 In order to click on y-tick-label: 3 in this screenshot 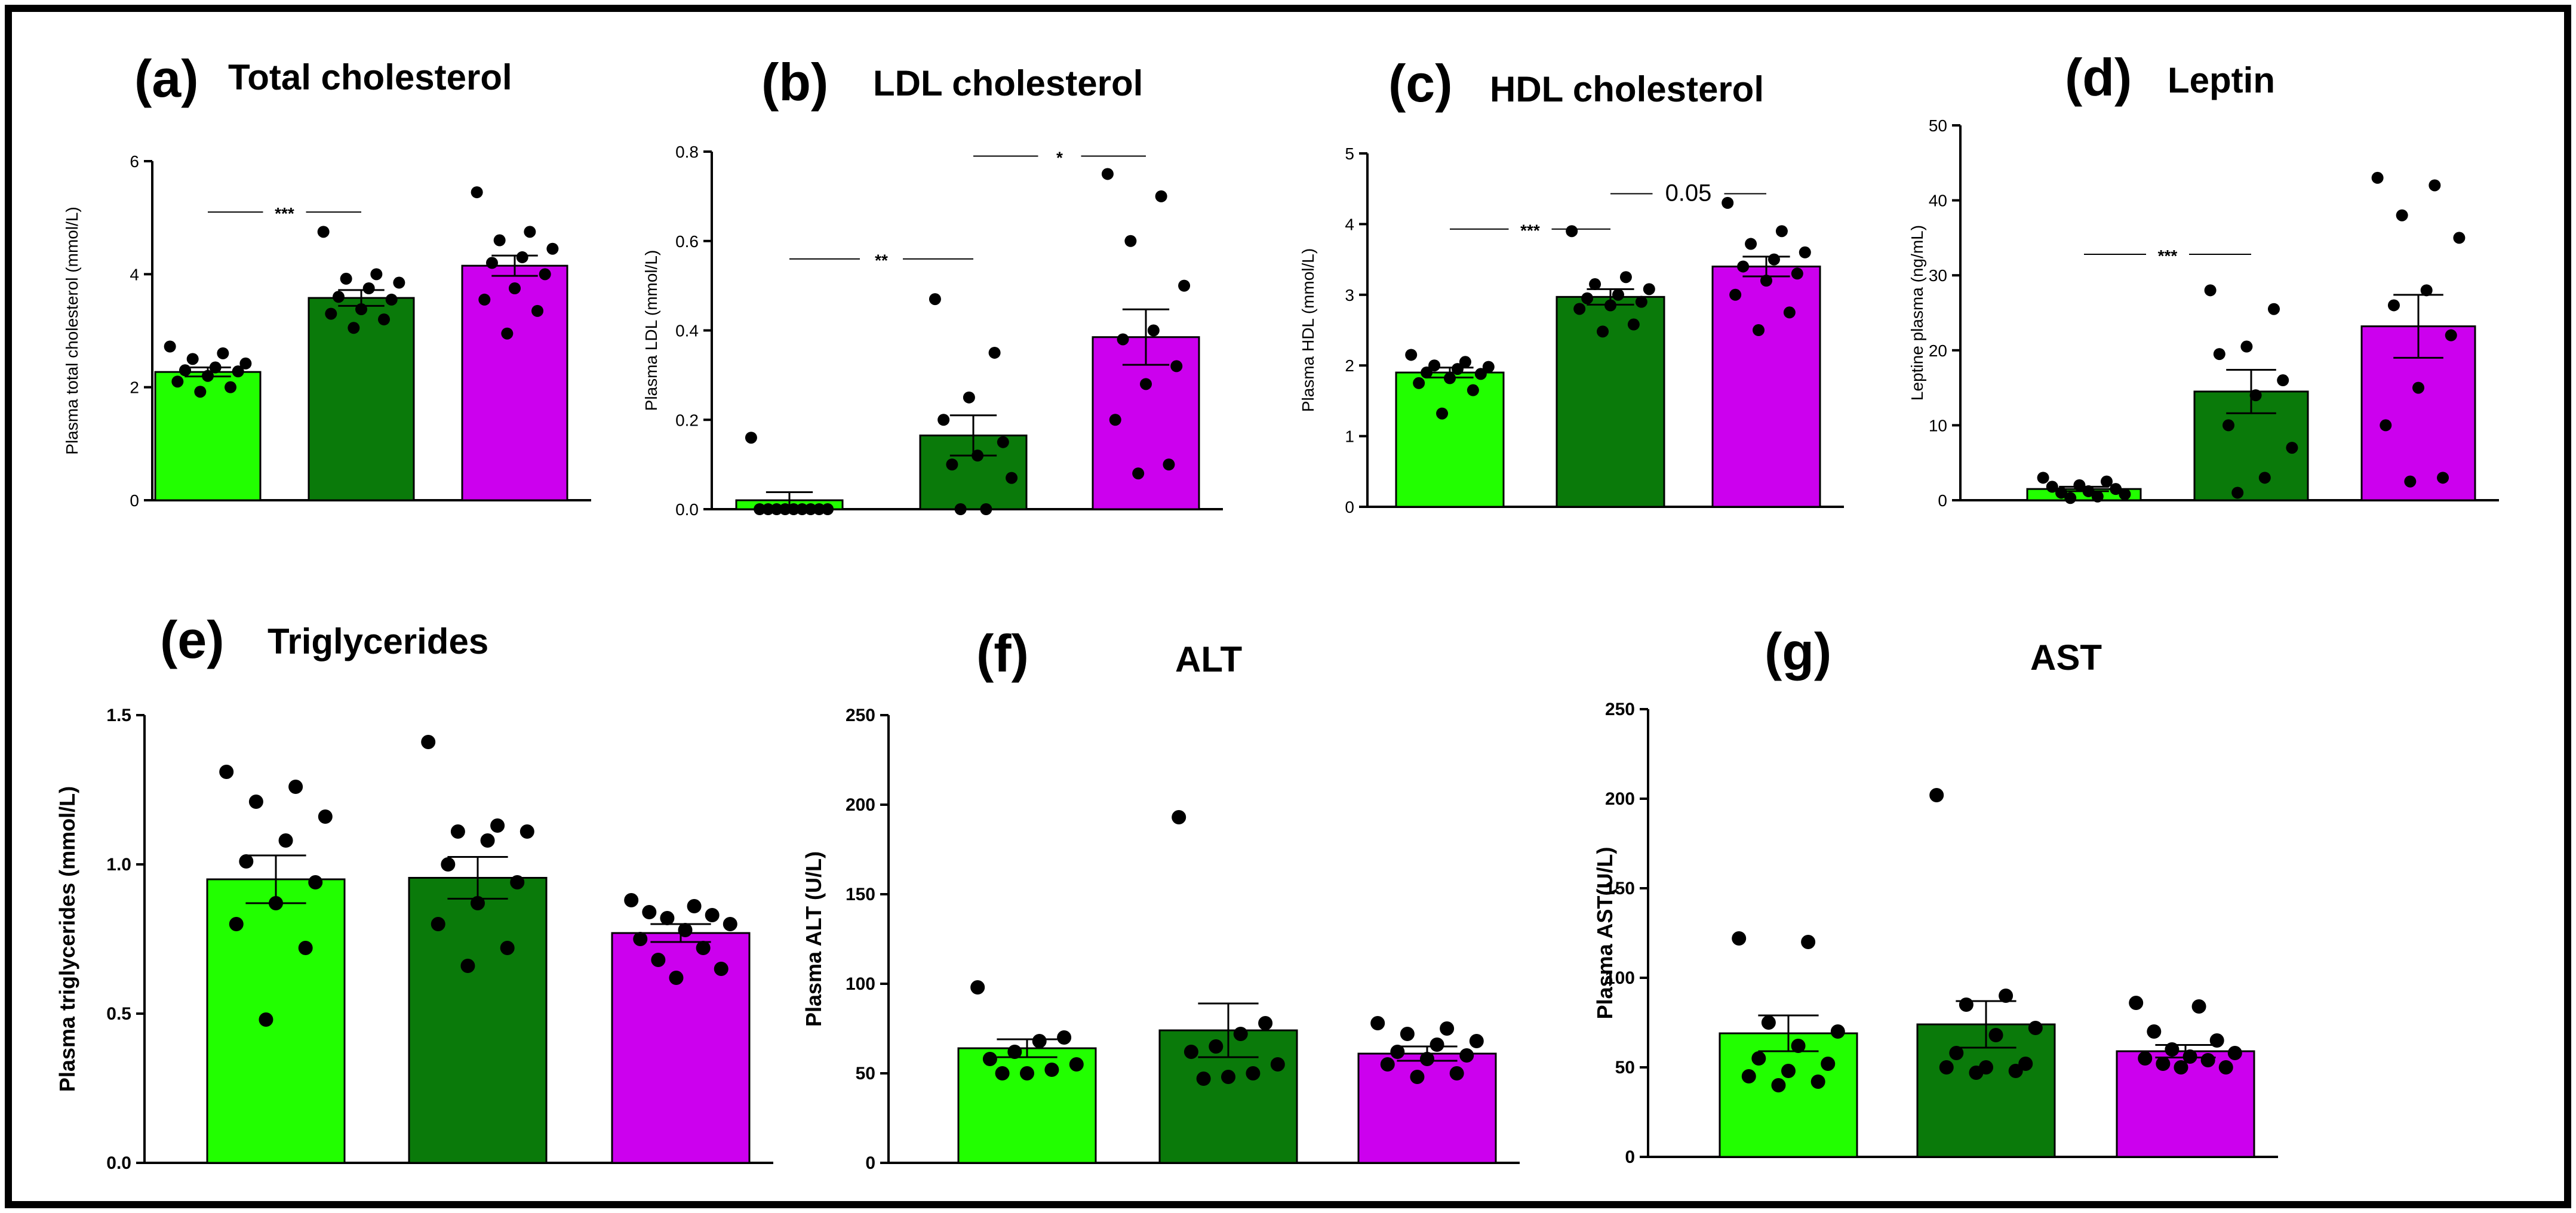, I will do `click(1349, 295)`.